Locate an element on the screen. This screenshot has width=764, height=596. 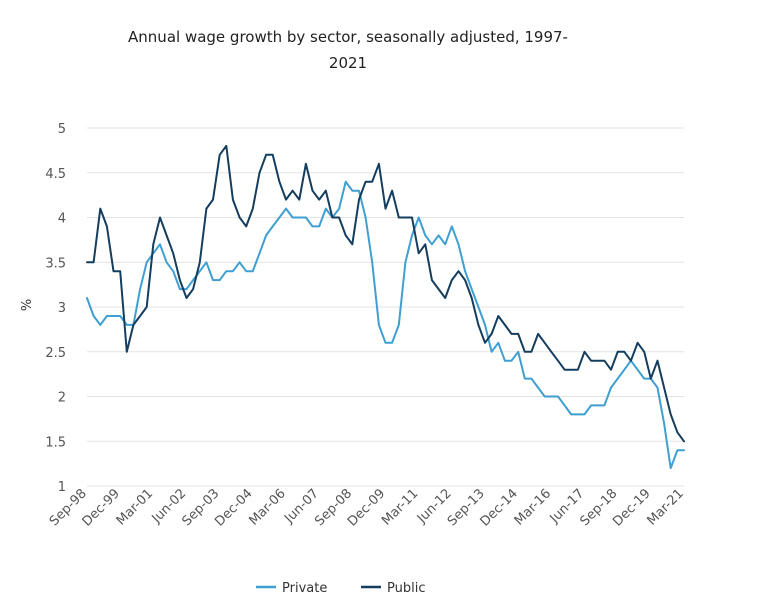
legend: Private Public is located at coordinates (340, 588).